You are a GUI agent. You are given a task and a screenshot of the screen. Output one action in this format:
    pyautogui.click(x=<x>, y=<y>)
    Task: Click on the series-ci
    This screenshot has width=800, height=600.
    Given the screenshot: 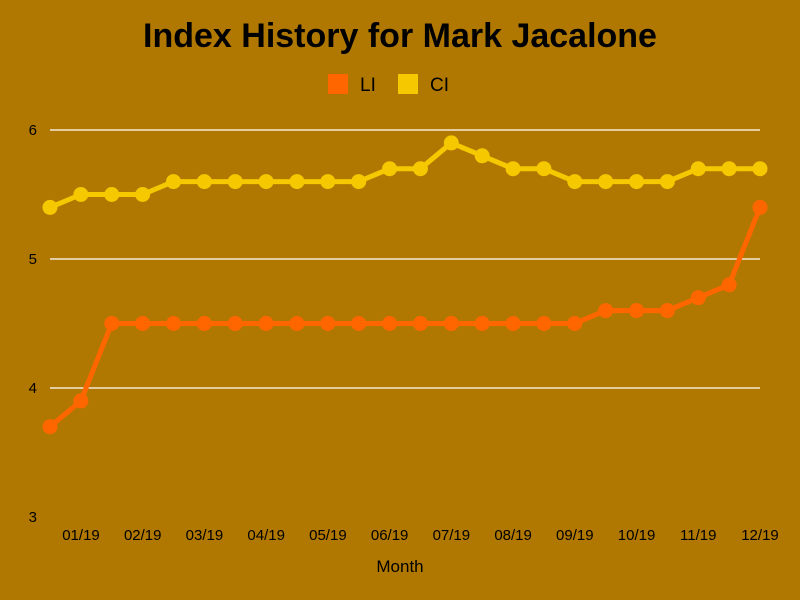 What is the action you would take?
    pyautogui.click(x=405, y=175)
    